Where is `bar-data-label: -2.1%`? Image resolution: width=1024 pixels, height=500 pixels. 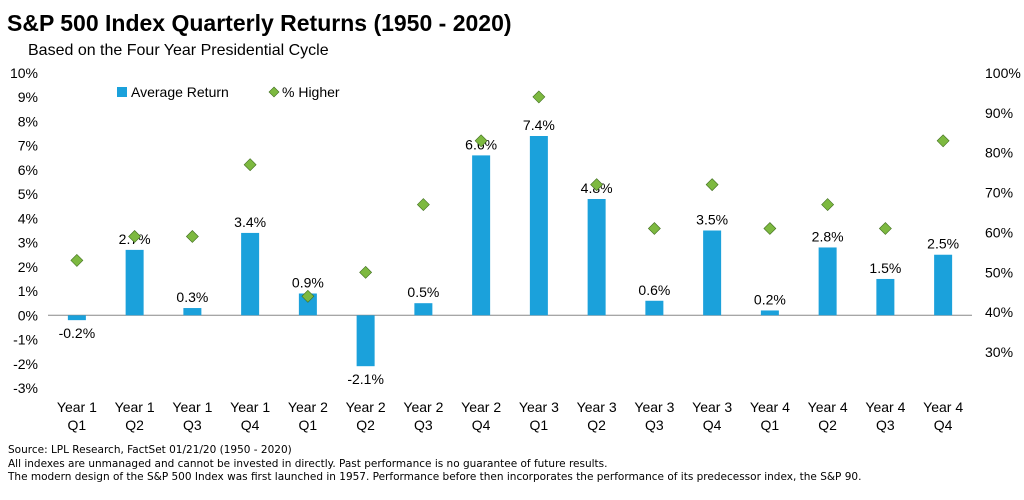 bar-data-label: -2.1% is located at coordinates (365, 379).